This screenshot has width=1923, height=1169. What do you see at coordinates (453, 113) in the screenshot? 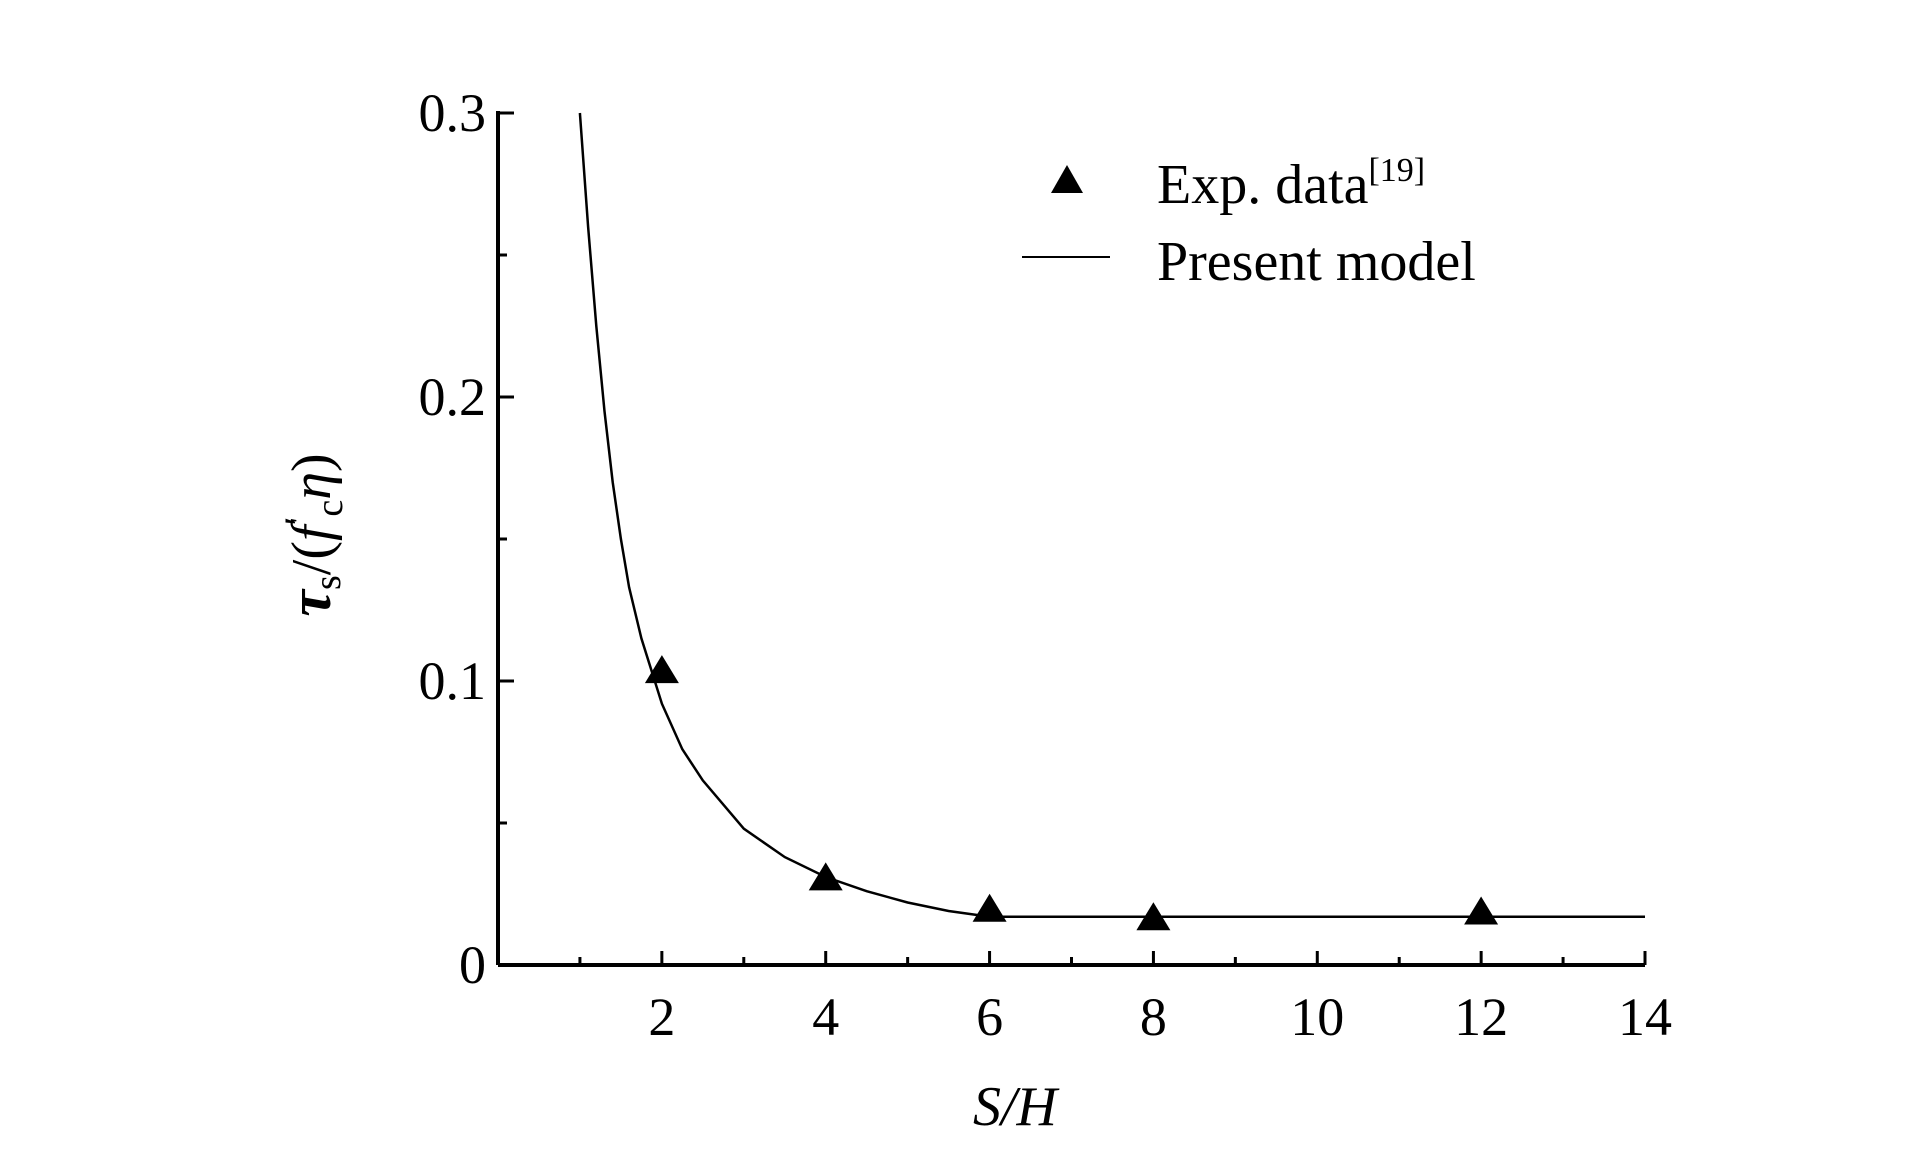
I see `y-tick-label: 0.3` at bounding box center [453, 113].